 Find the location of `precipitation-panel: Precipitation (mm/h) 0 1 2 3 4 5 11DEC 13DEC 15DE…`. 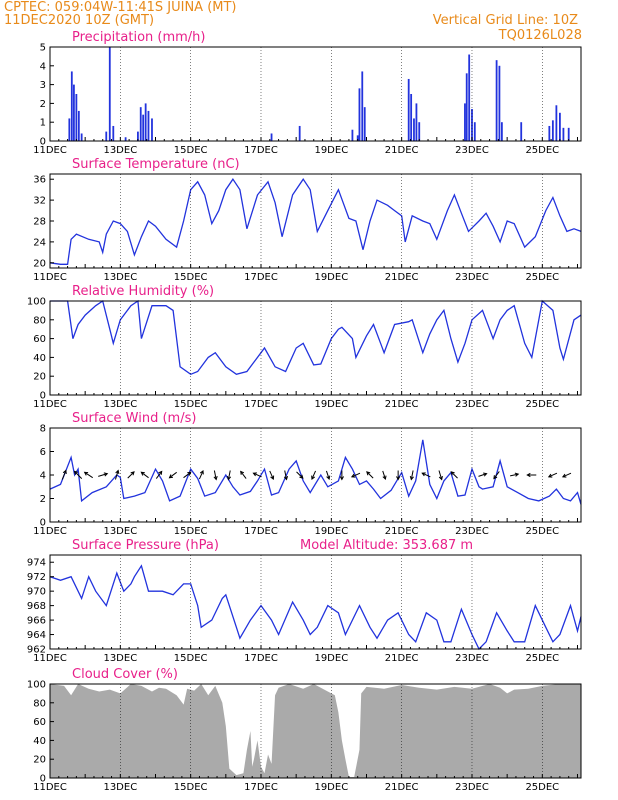

precipitation-panel: Precipitation (mm/h) 0 1 2 3 4 5 11DEC 13DEC 15DE… is located at coordinates (307, 93).